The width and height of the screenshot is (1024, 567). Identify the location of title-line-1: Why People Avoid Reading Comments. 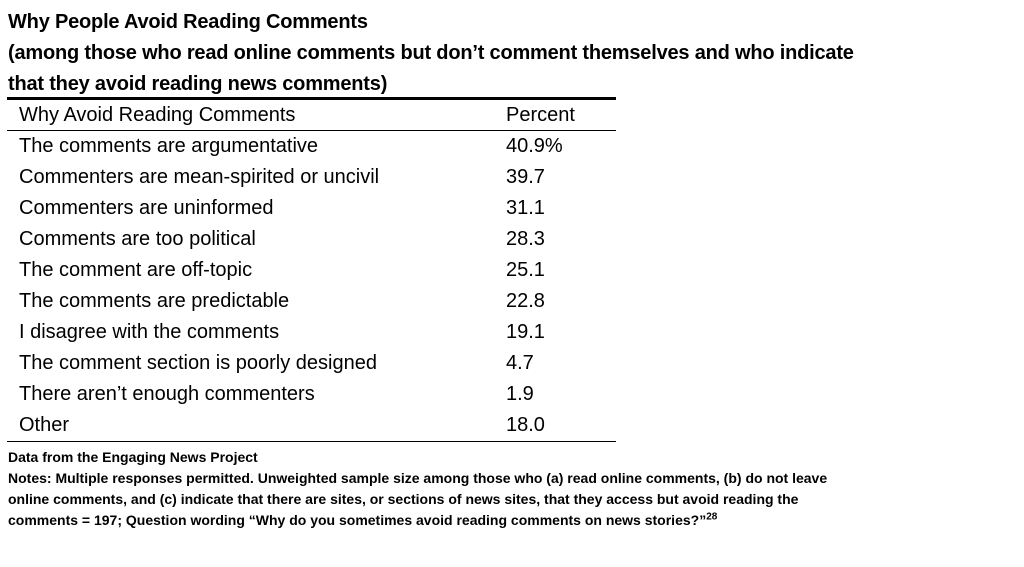
(188, 22).